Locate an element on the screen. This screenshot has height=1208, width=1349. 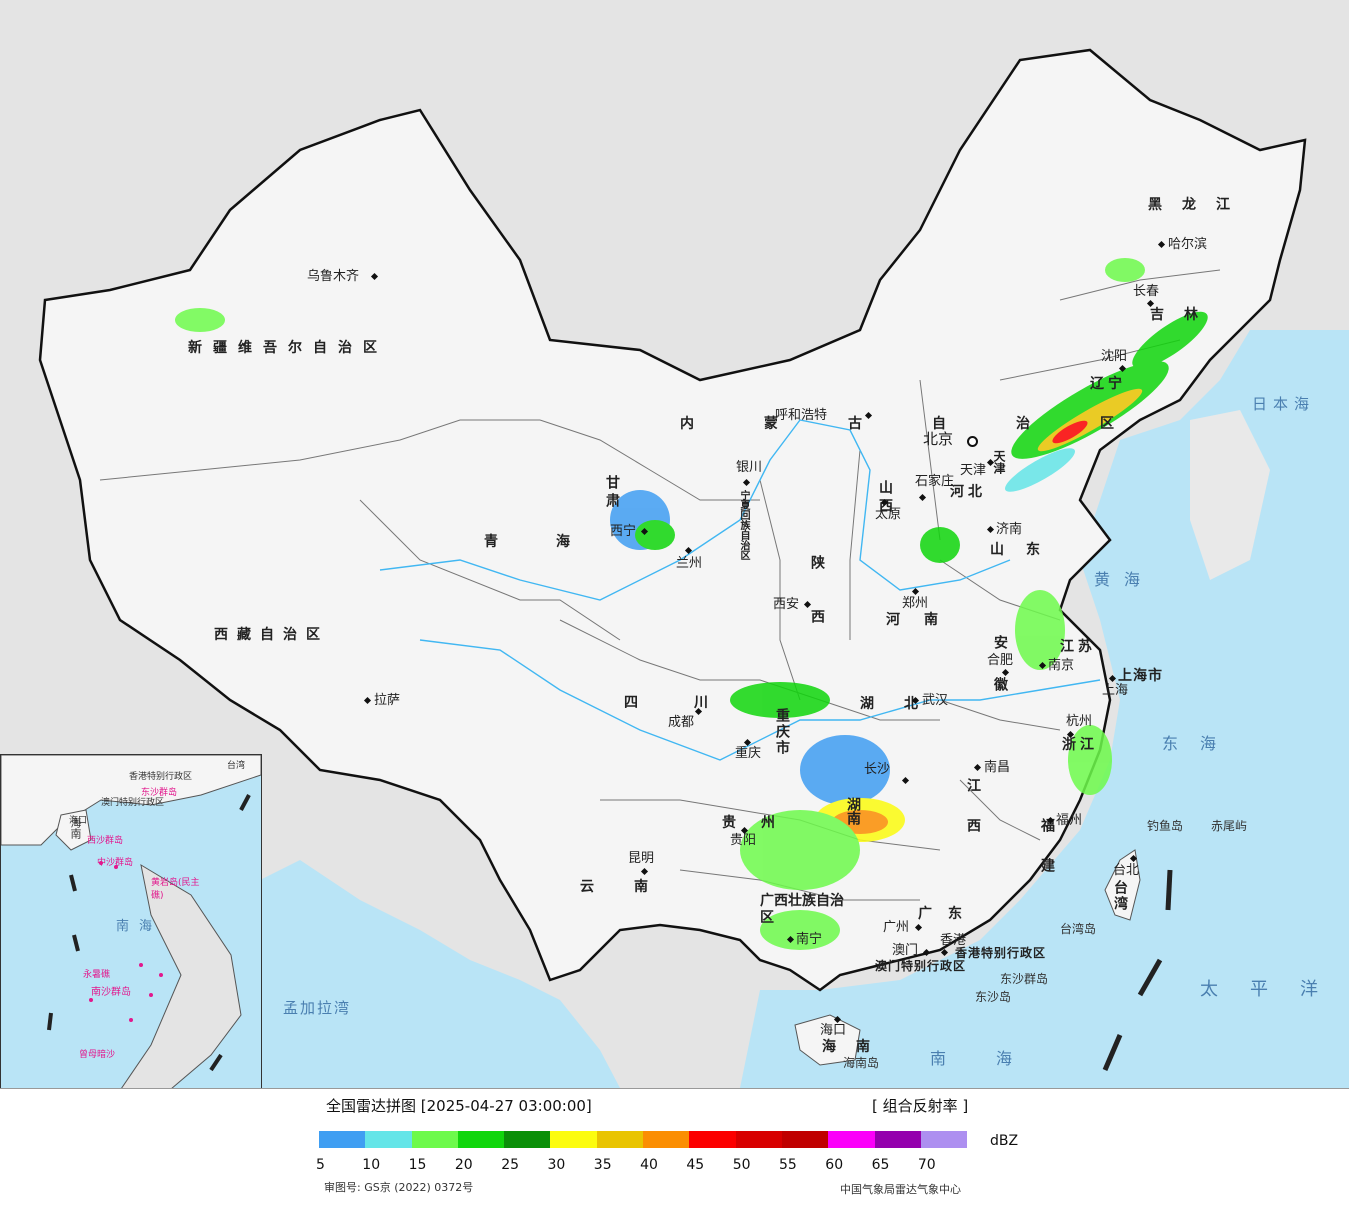
city-label: 福州 is located at coordinates (1069, 820).